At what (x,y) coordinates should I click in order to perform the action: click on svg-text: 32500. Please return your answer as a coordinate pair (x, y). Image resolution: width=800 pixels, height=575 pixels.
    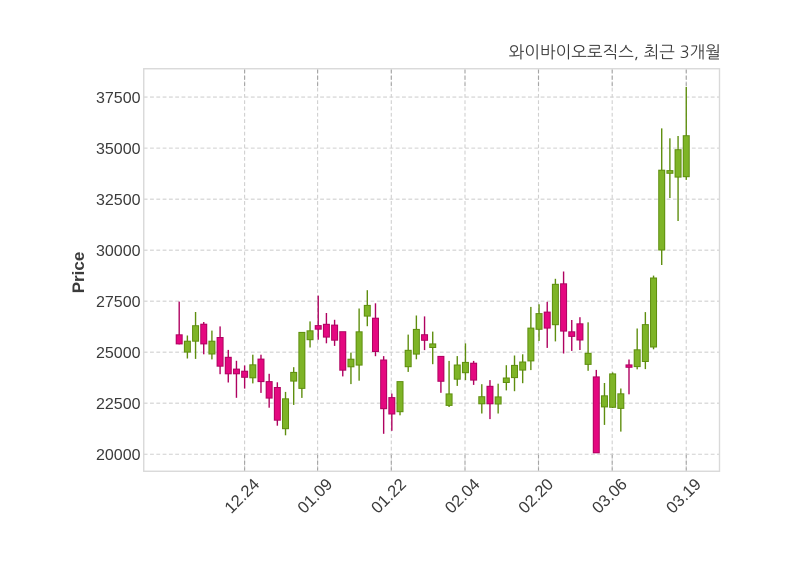
    Looking at the image, I should click on (118, 200).